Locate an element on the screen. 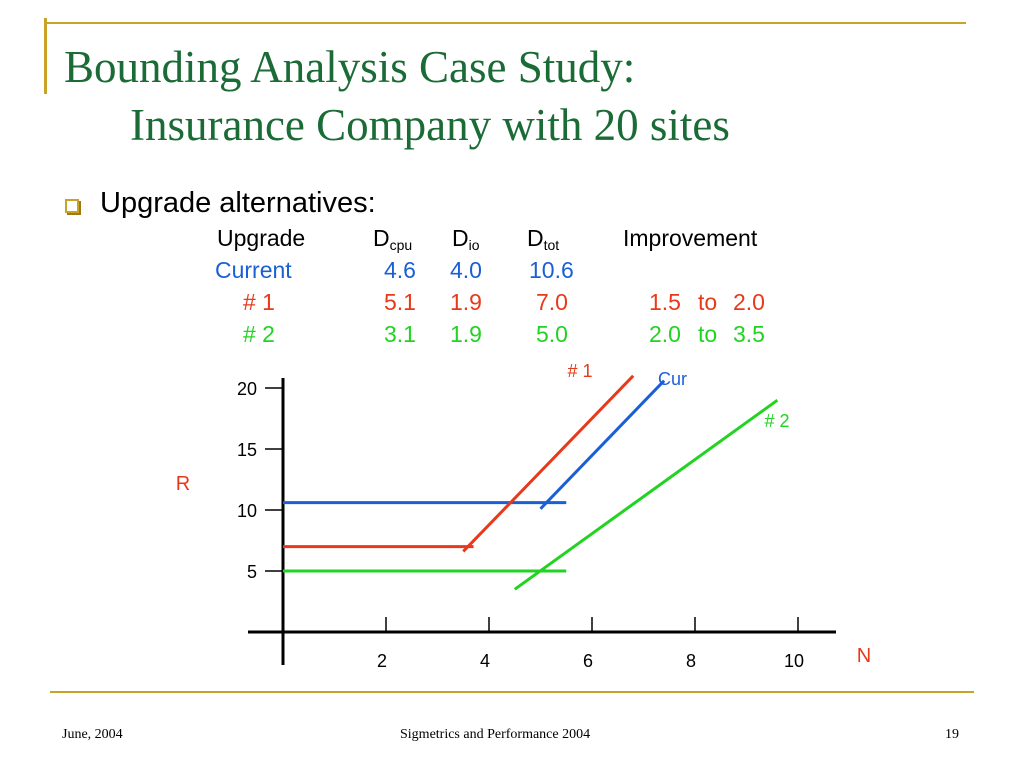 Image resolution: width=1024 pixels, height=768 pixels. row-current-dcpu: 4.6 is located at coordinates (400, 270).